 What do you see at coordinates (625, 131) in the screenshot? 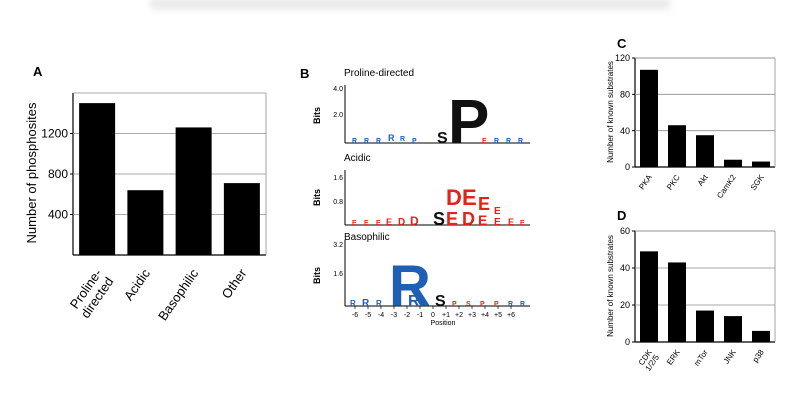
I see `y-tick-label-c: 40` at bounding box center [625, 131].